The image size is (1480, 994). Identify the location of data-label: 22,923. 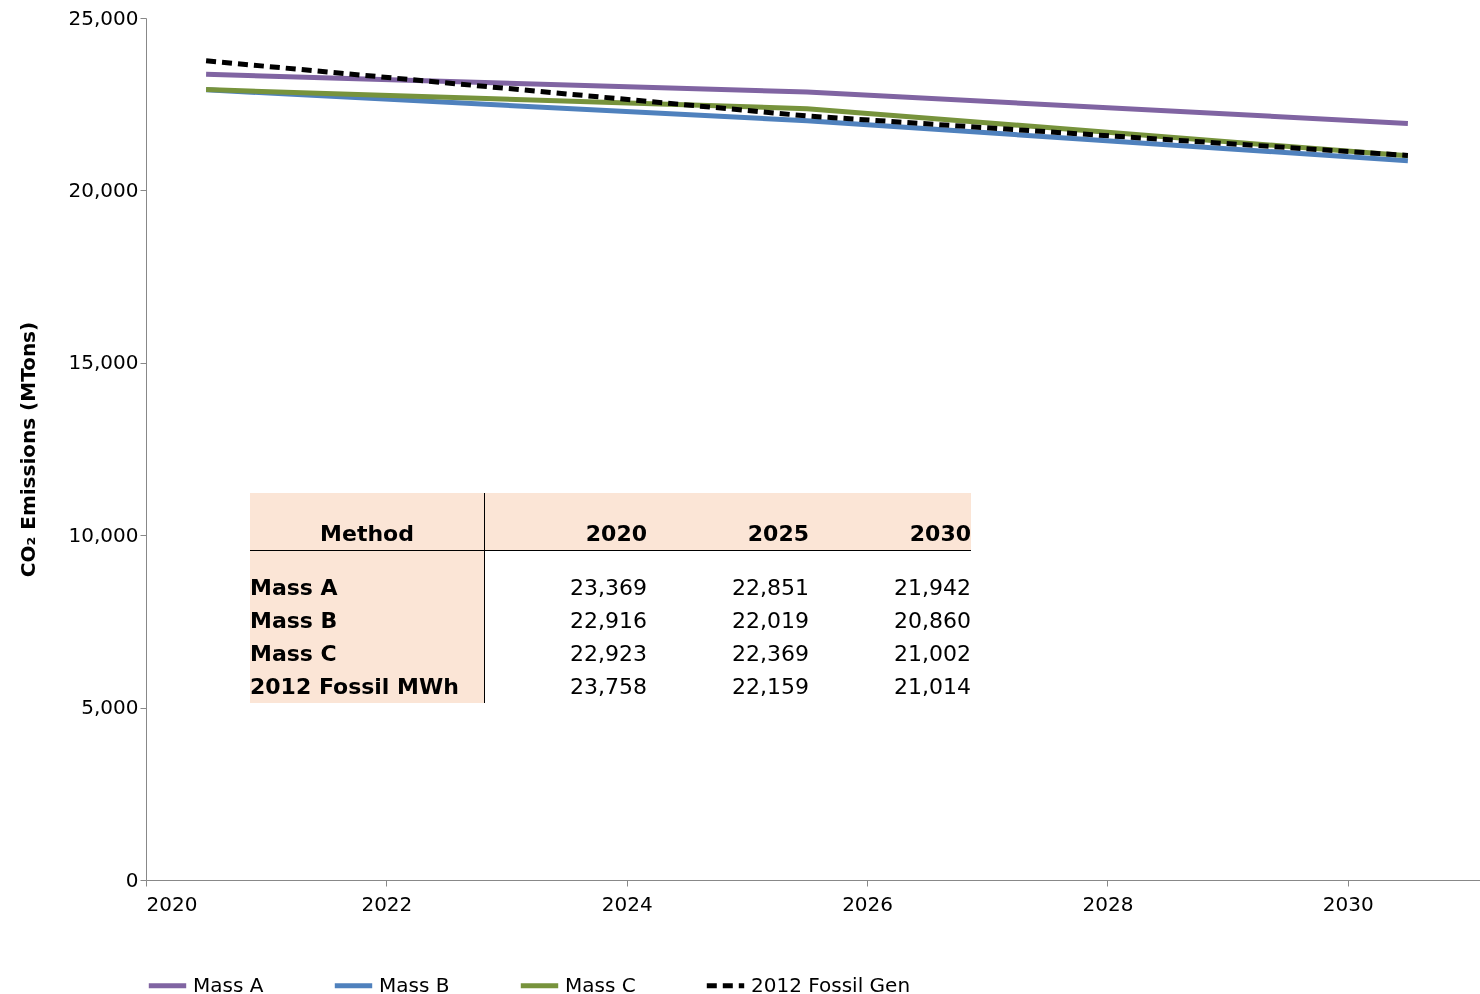
(608, 653).